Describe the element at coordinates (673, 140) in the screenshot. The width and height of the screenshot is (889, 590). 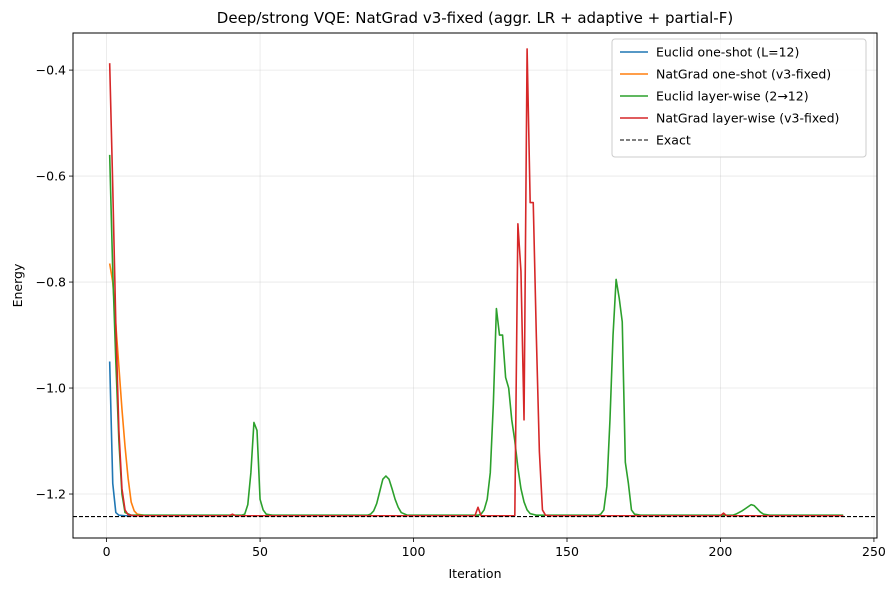
I see `legend-entry: Exact` at that location.